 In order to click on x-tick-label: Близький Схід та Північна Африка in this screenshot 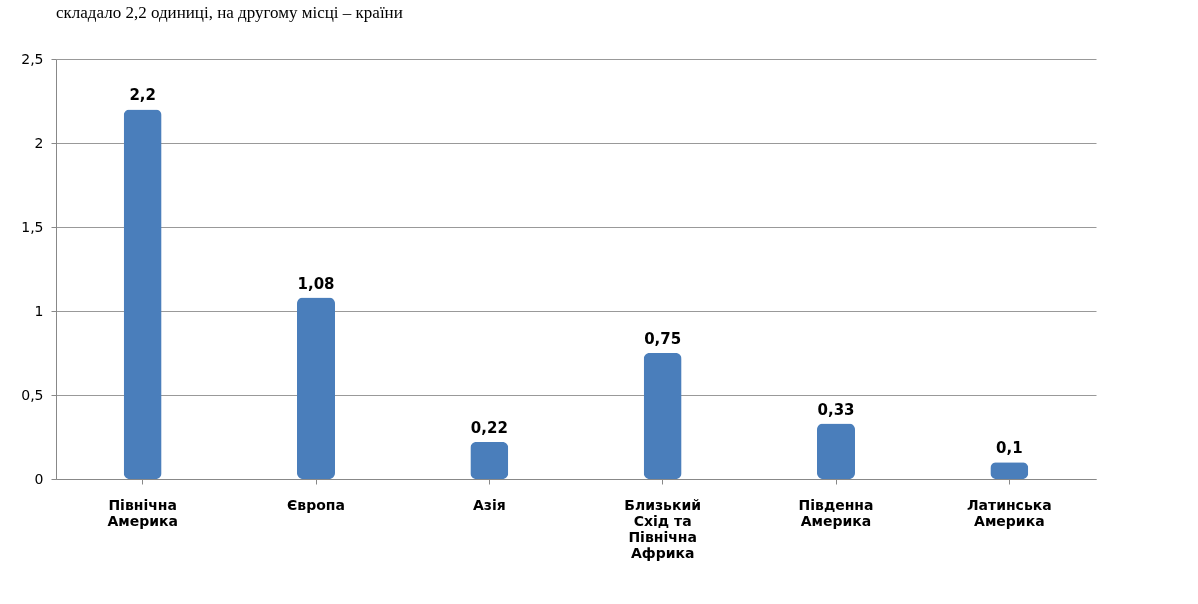, I will do `click(663, 528)`.